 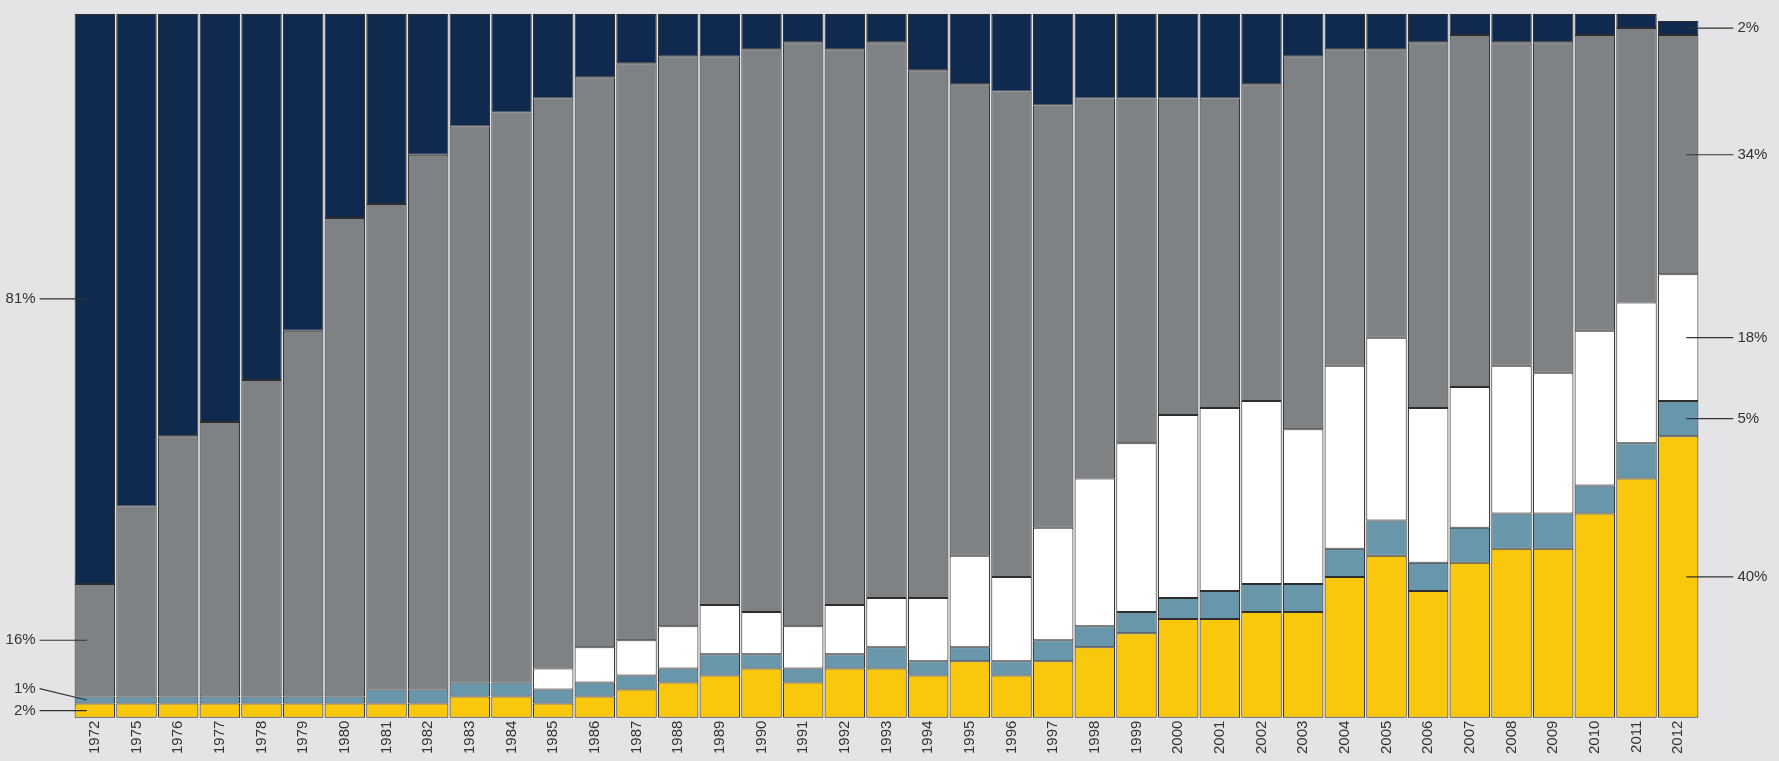 I want to click on x-tick-label: 1994, so click(x=927, y=737).